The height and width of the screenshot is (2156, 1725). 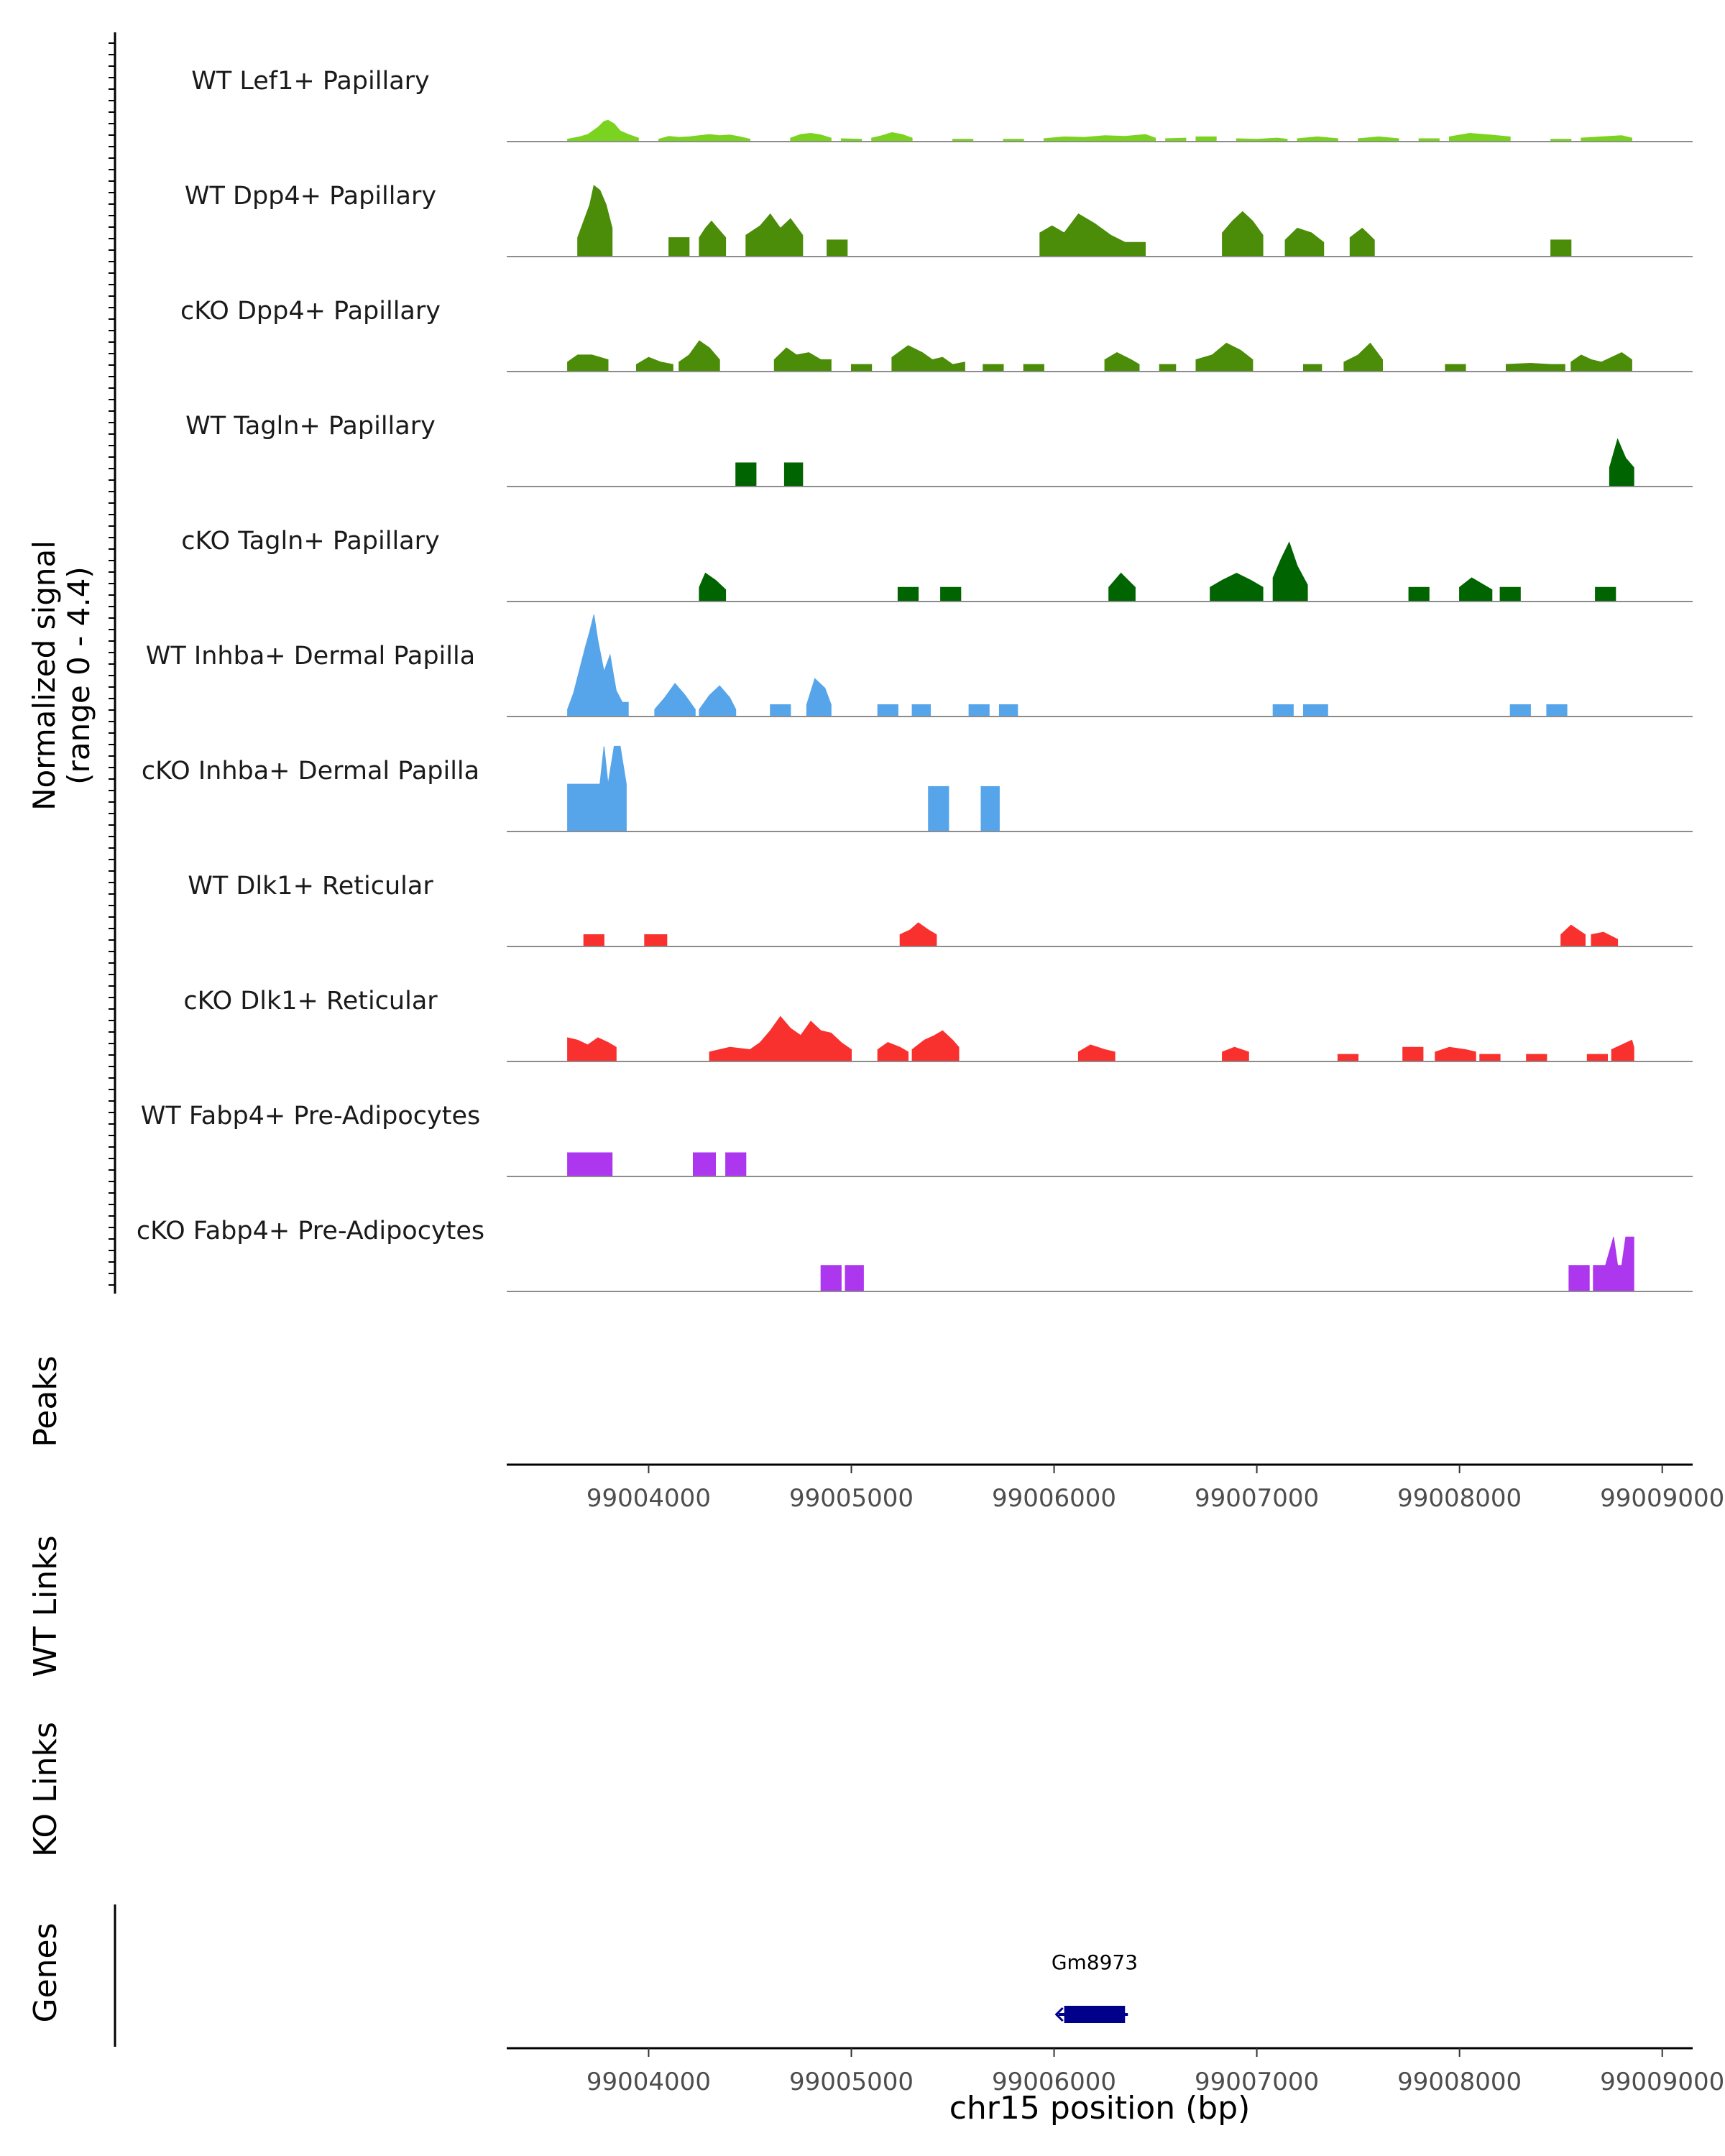 I want to click on wt-links-label: WT Links, so click(x=45, y=1606).